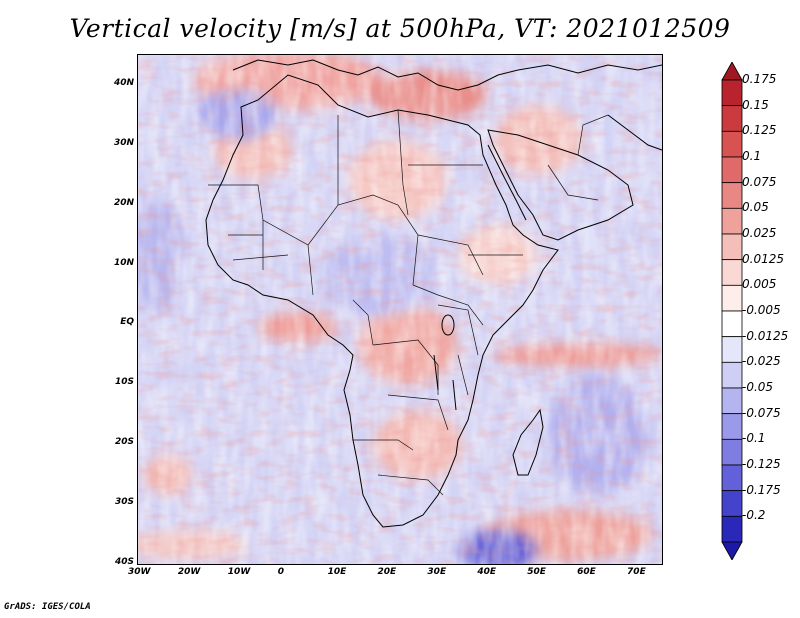  What do you see at coordinates (761, 464) in the screenshot?
I see `colorbar-label: -0.125` at bounding box center [761, 464].